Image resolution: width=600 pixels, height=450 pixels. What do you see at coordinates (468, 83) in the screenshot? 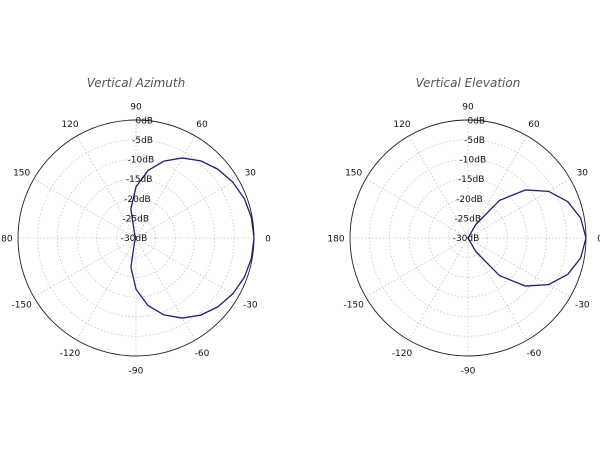
I see `chart-title: Vertical Elevation` at bounding box center [468, 83].